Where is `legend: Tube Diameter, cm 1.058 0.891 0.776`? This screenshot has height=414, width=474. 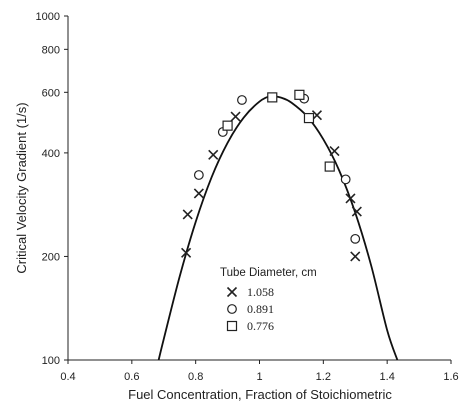 legend: Tube Diameter, cm 1.058 0.891 0.776 is located at coordinates (268, 300).